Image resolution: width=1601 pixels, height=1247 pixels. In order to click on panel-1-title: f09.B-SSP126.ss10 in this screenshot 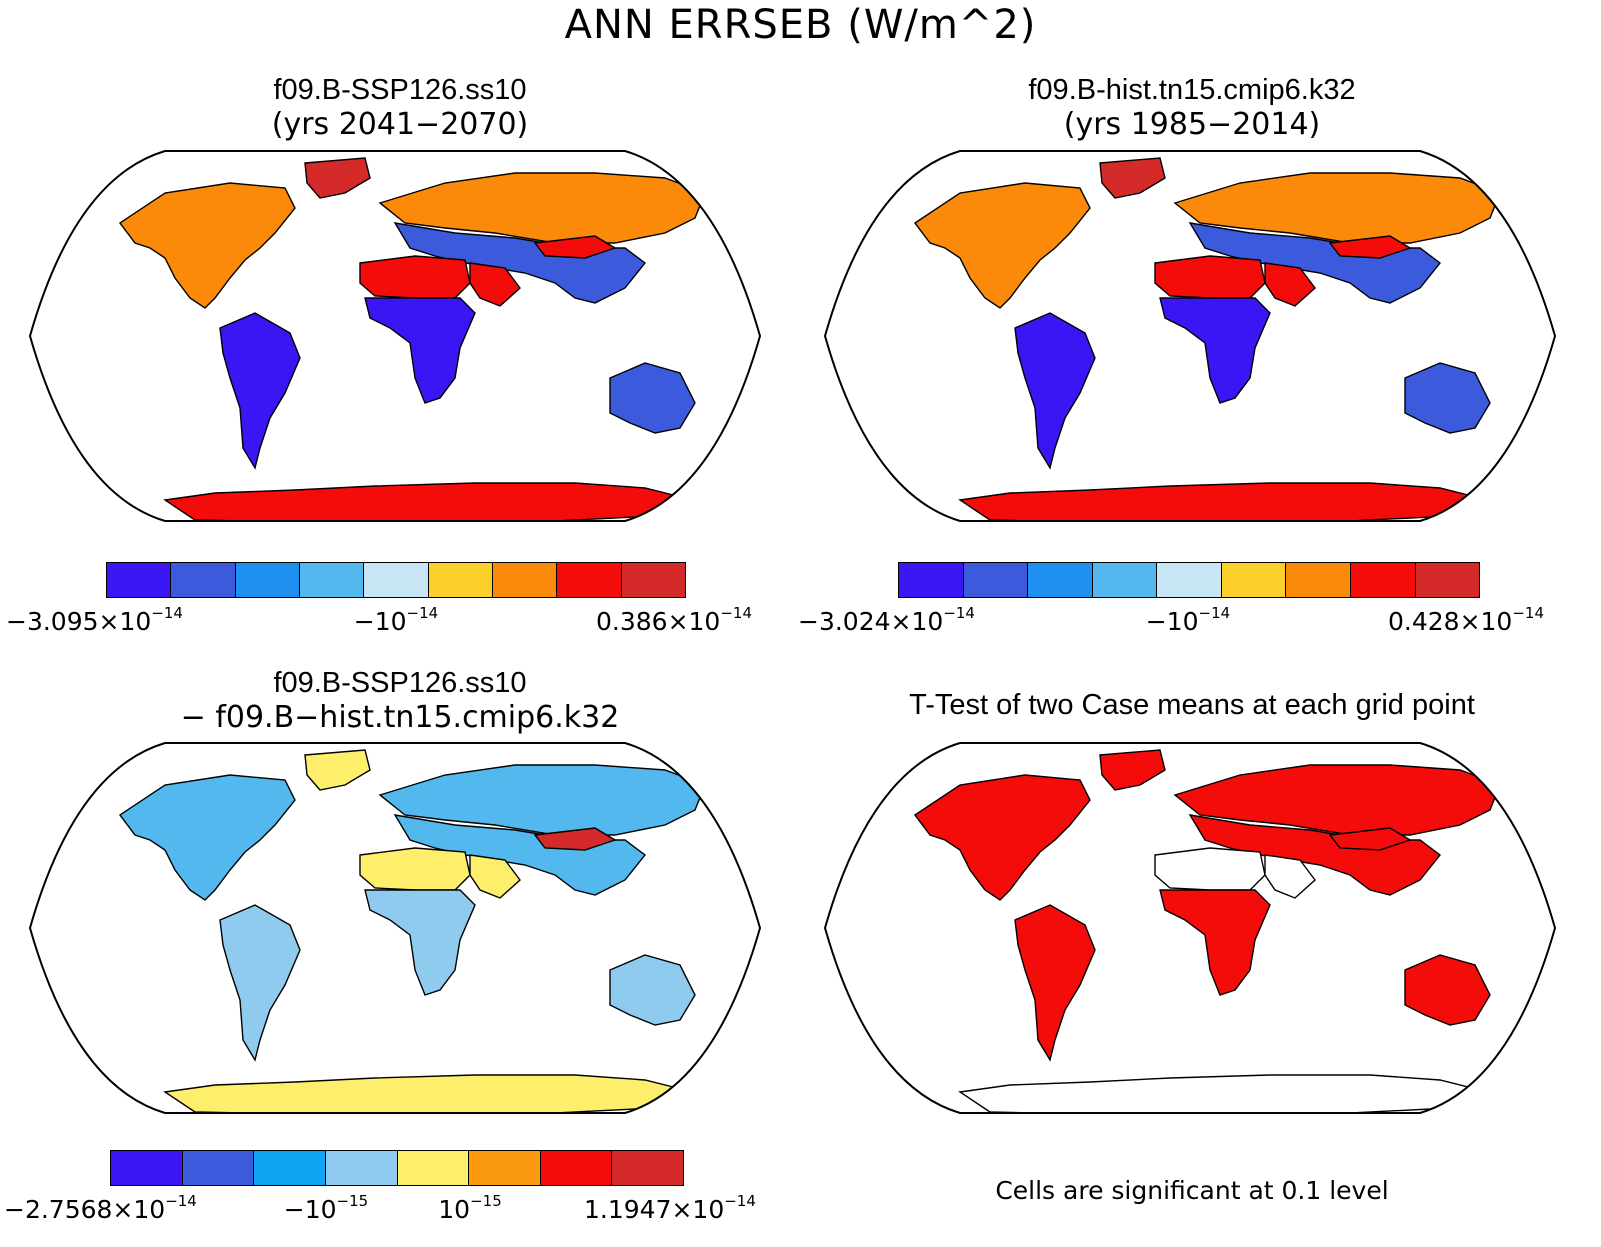, I will do `click(400, 90)`.